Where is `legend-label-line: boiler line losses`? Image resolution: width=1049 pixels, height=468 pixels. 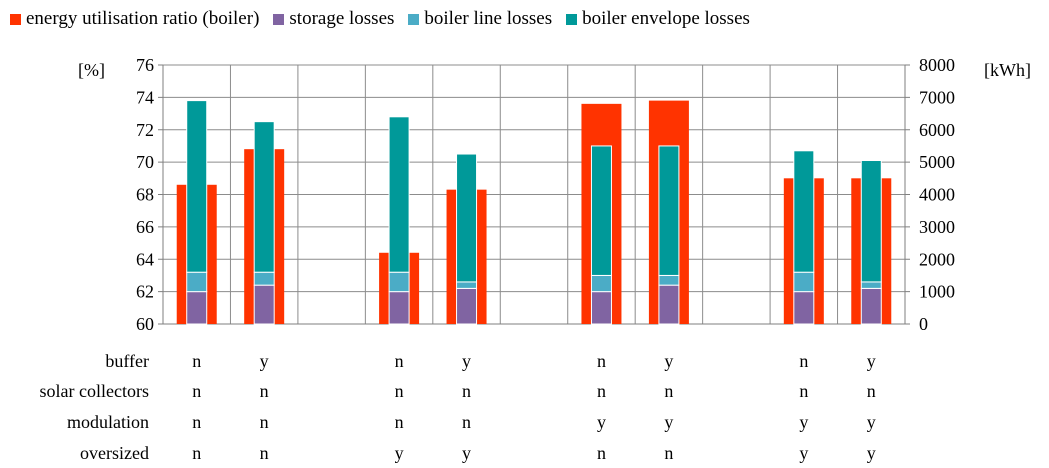 legend-label-line: boiler line losses is located at coordinates (488, 18).